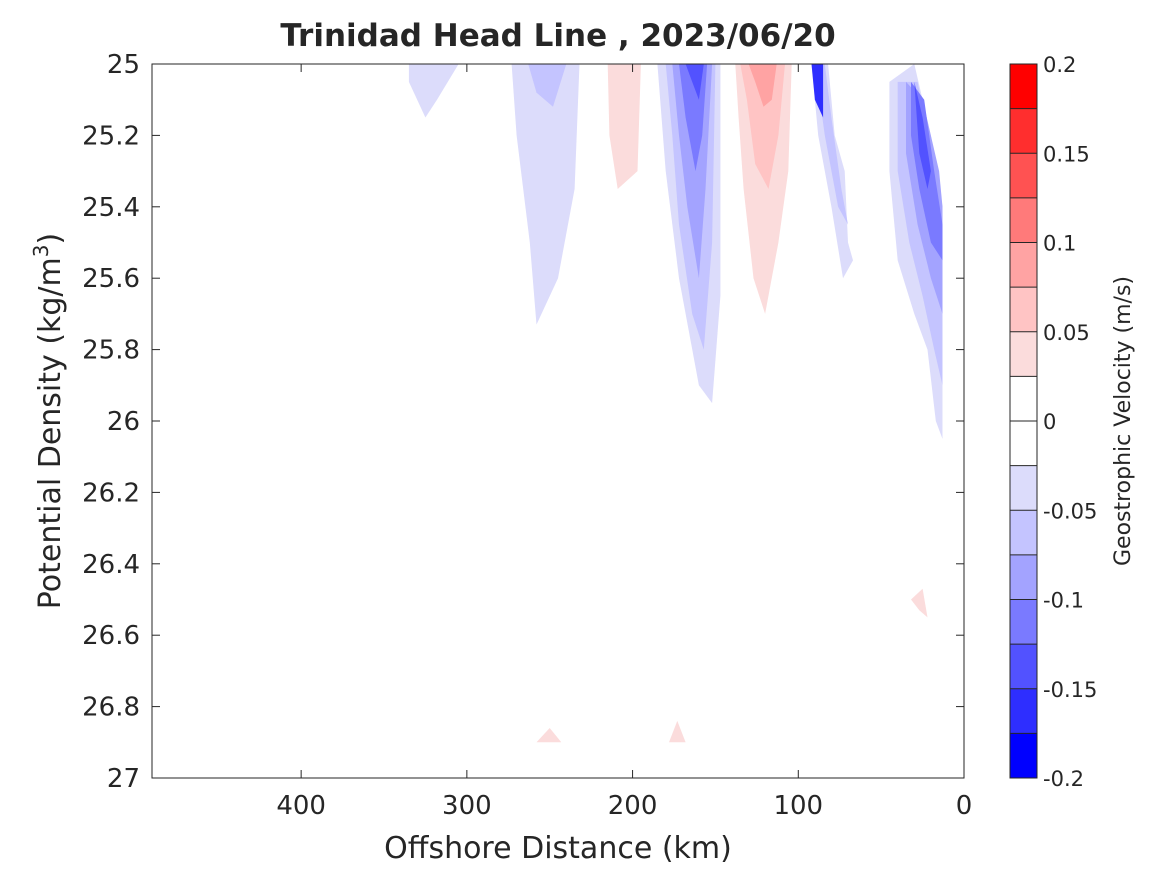 The height and width of the screenshot is (875, 1167). I want to click on colorbar-tick-label: -0.2, so click(1063, 779).